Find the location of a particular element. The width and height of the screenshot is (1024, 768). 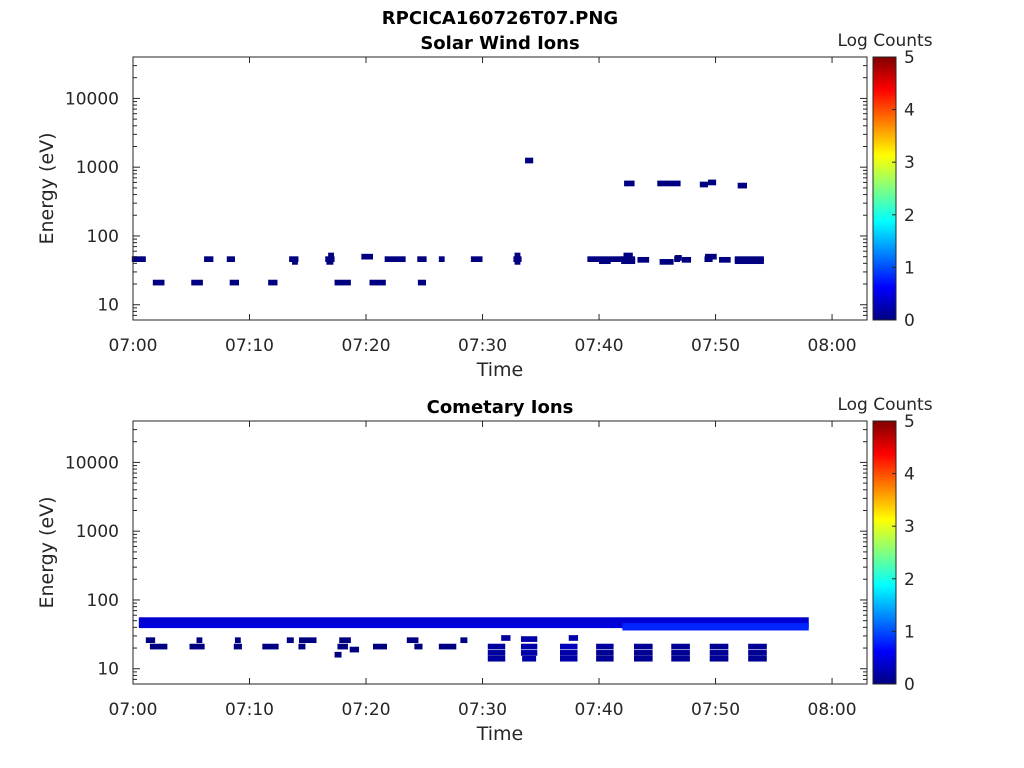

colorbar-tick-label: 2 is located at coordinates (909, 580).